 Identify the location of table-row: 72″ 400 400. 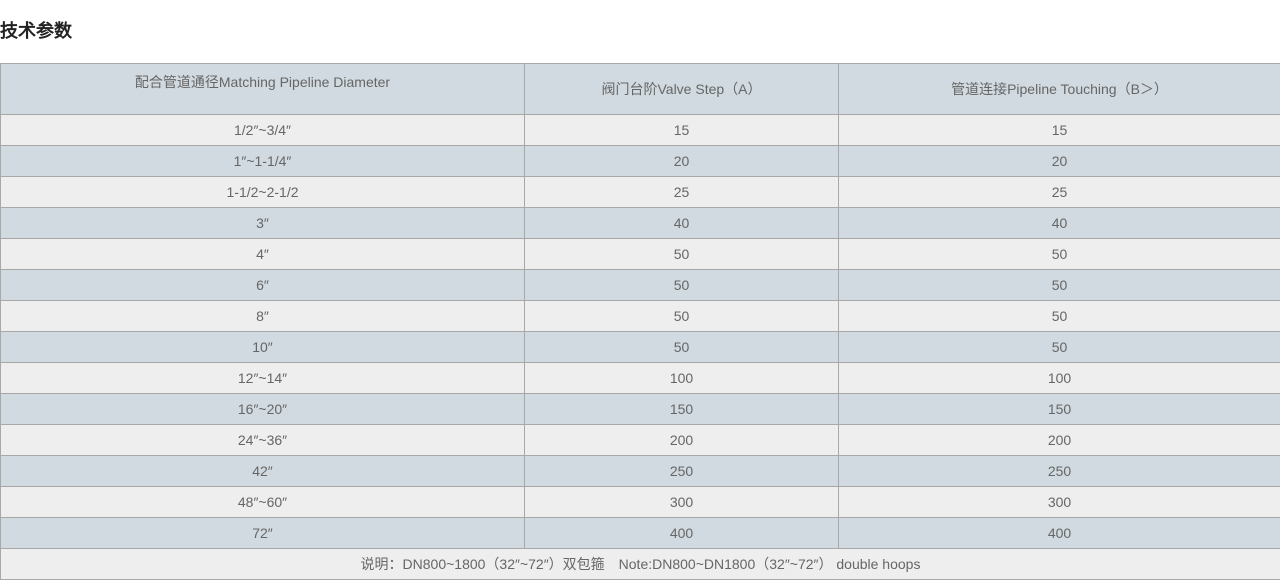
(640, 533).